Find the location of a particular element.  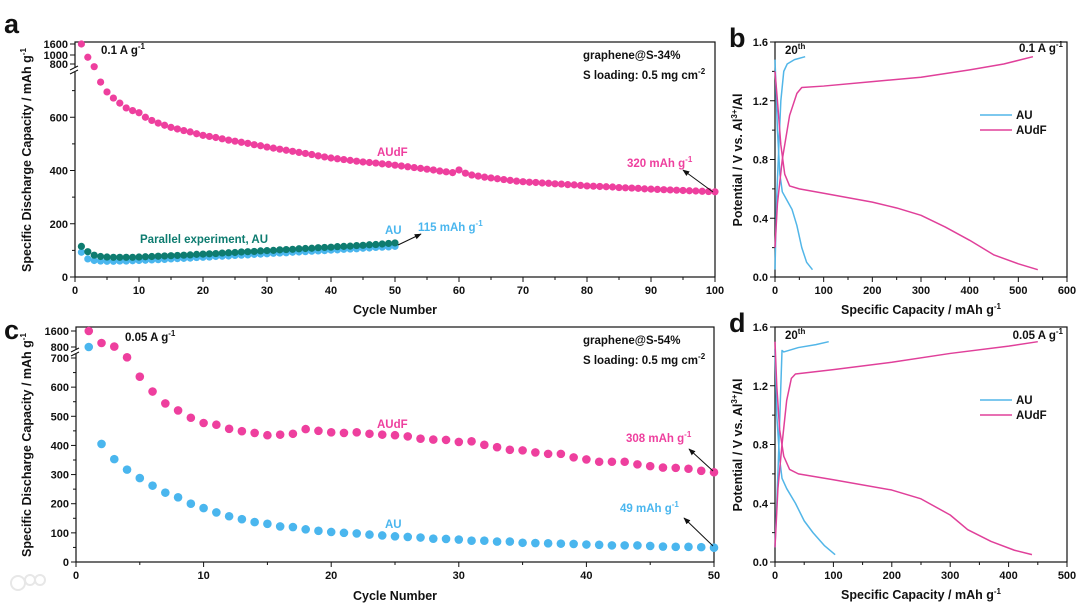

axis-break-gap is located at coordinates (76, 352).